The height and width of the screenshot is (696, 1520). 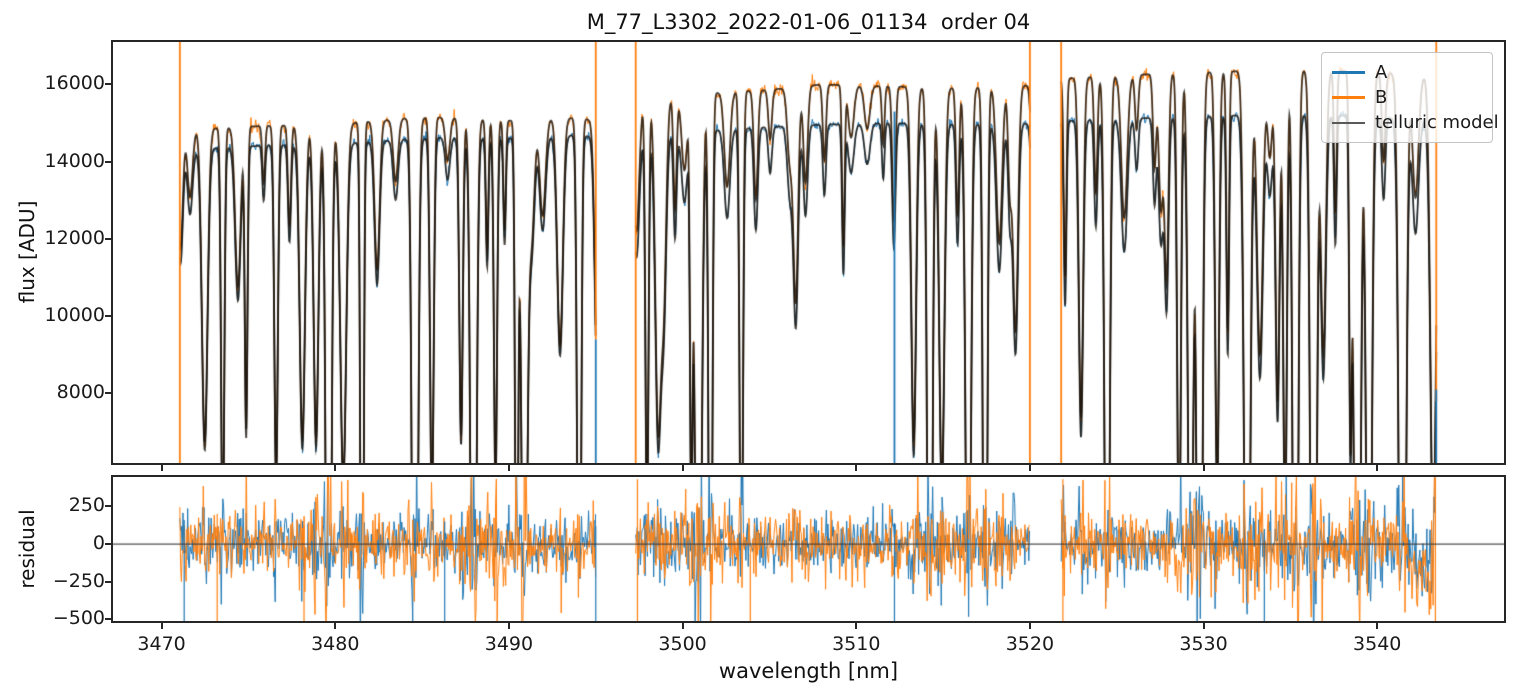 What do you see at coordinates (98, 543) in the screenshot?
I see `y-tick-label: 0` at bounding box center [98, 543].